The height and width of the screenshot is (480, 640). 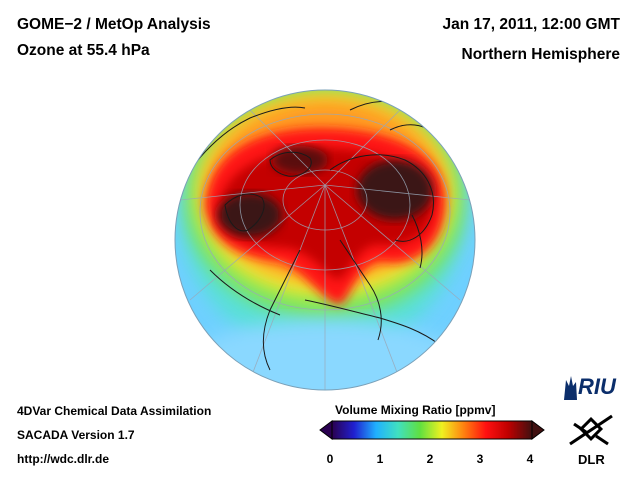 I want to click on date-label: Jan 17, 2011, 12:00 GMT, so click(x=531, y=24).